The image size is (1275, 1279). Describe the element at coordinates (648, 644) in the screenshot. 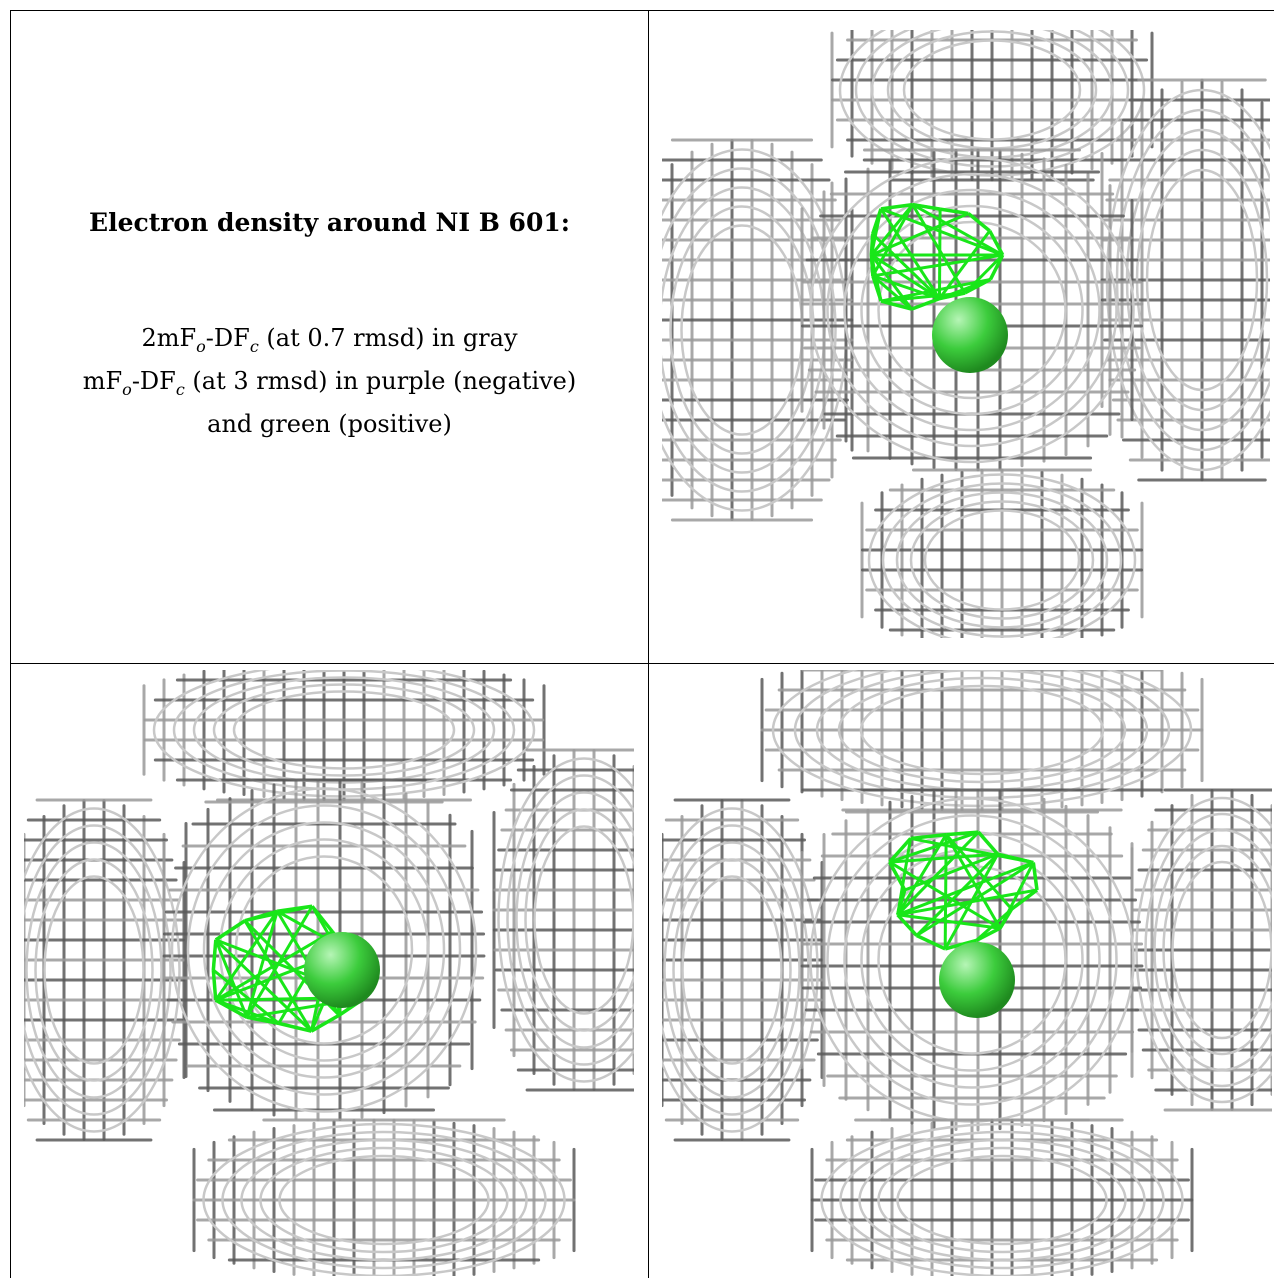

I see `grid-border-center` at that location.